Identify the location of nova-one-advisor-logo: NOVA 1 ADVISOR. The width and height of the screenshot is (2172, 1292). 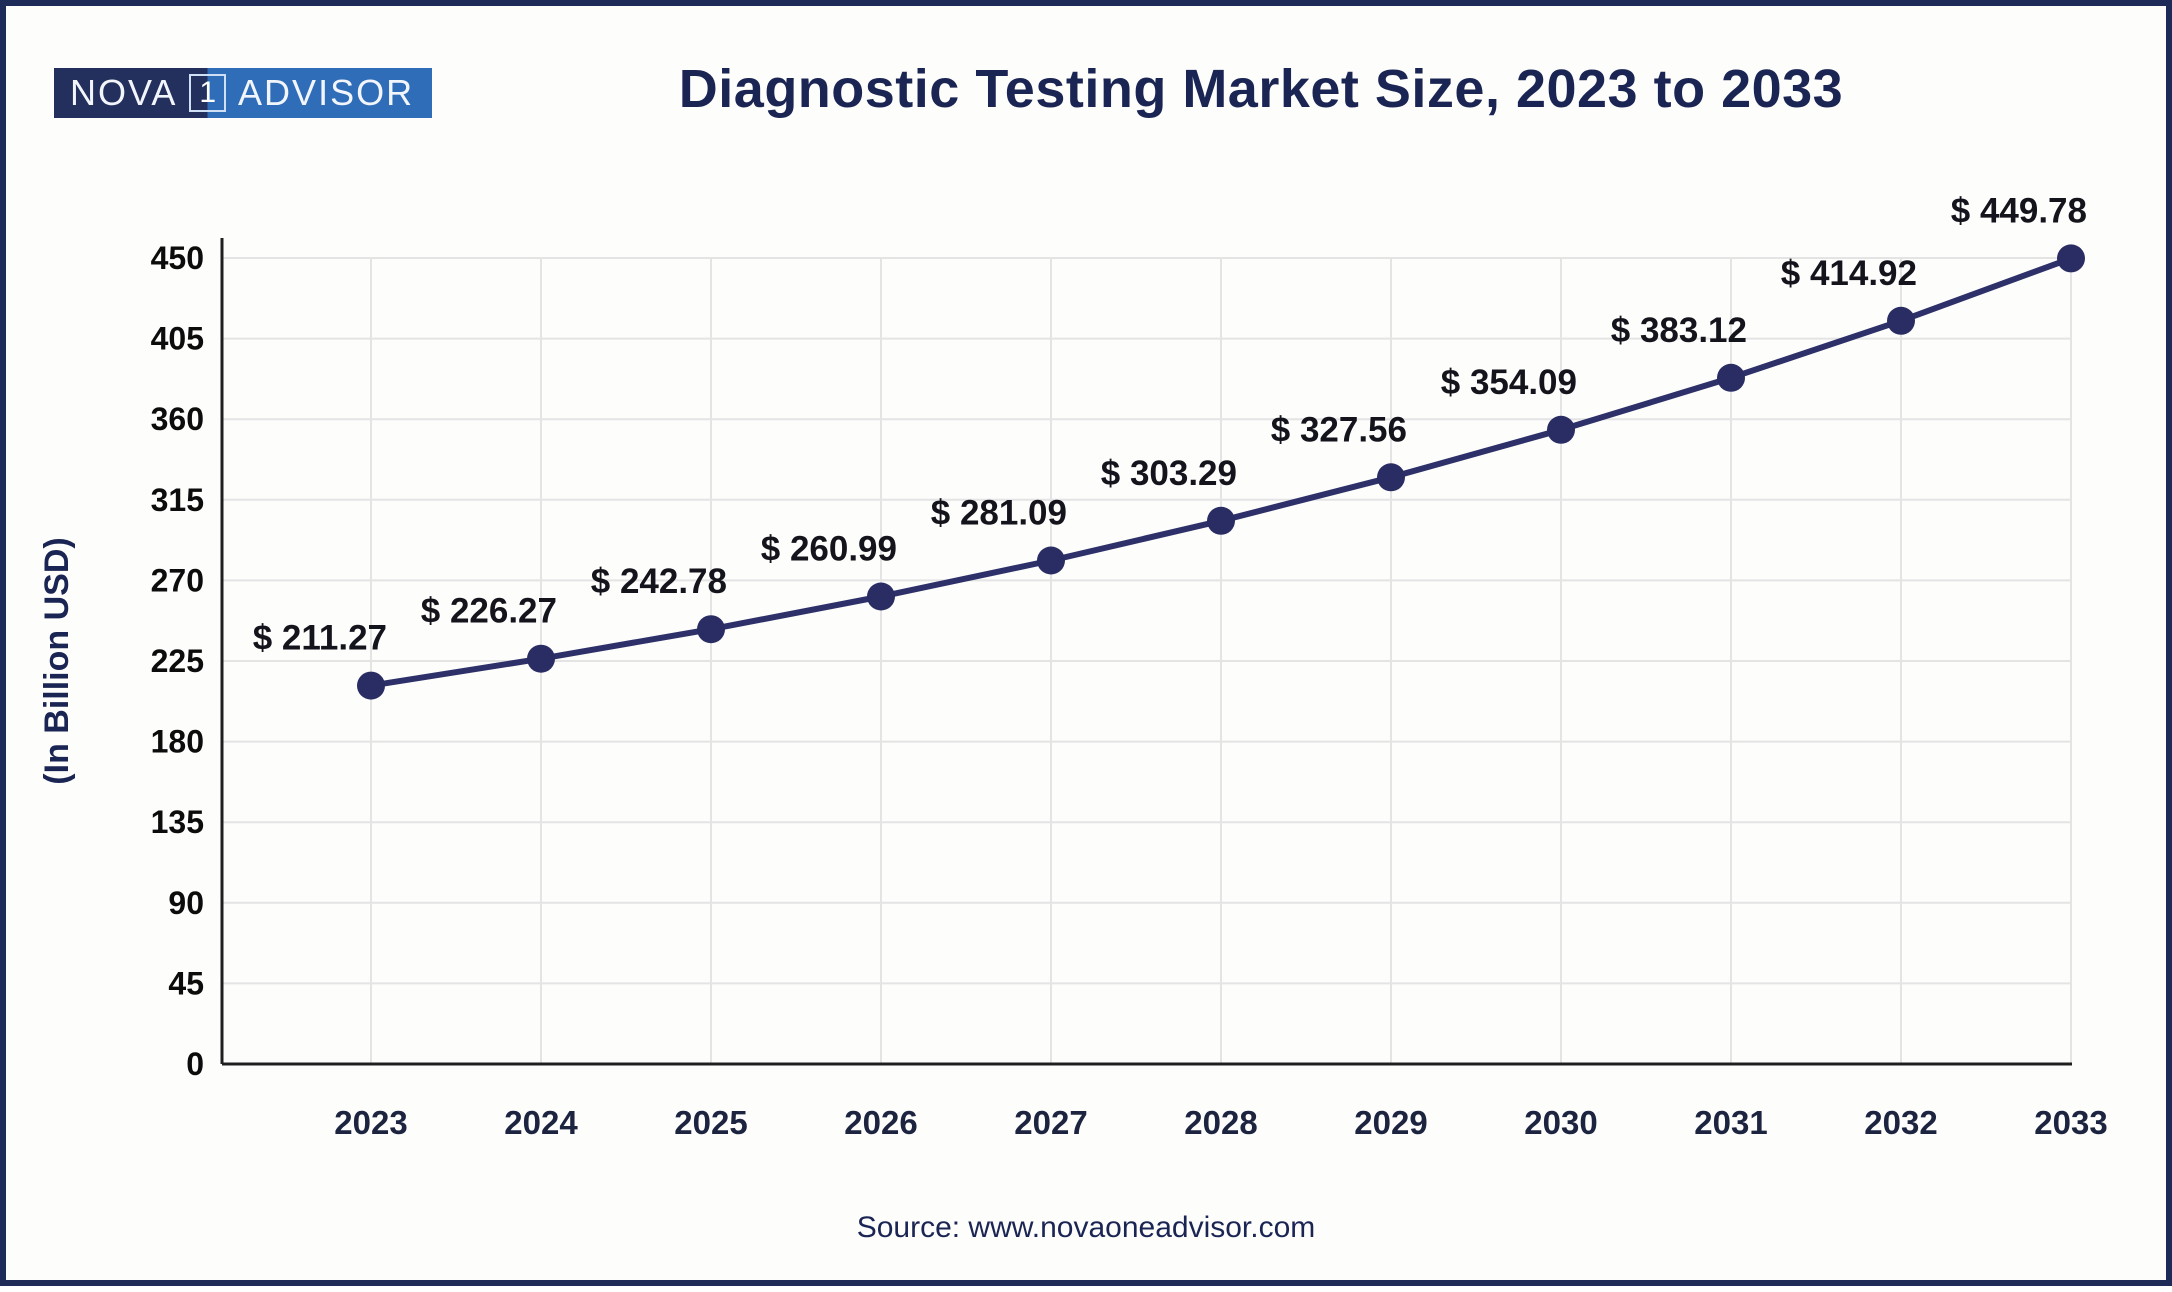
(243, 93).